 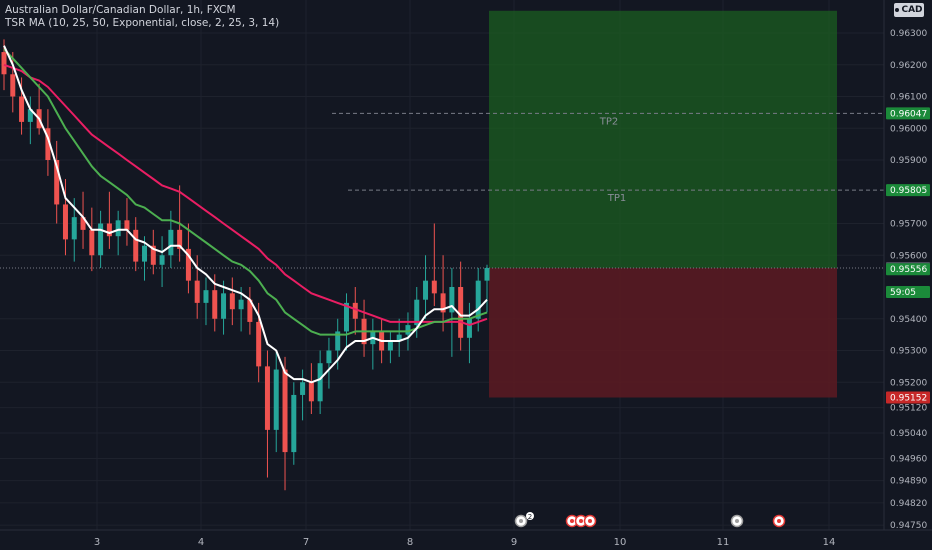 I want to click on time-tick-label: 10, so click(x=620, y=542).